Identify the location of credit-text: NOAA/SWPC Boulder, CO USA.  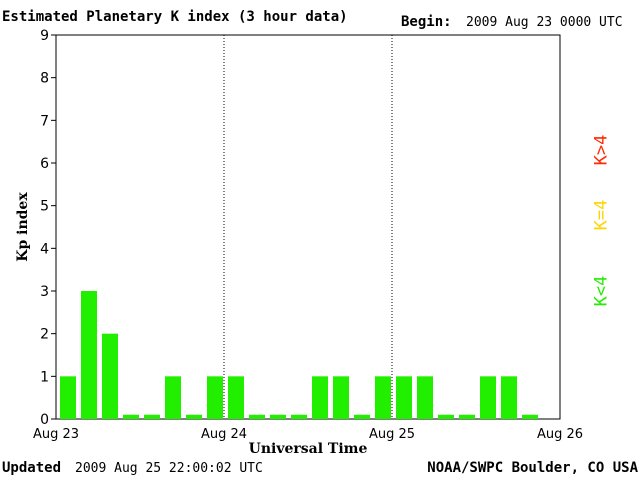
(532, 468).